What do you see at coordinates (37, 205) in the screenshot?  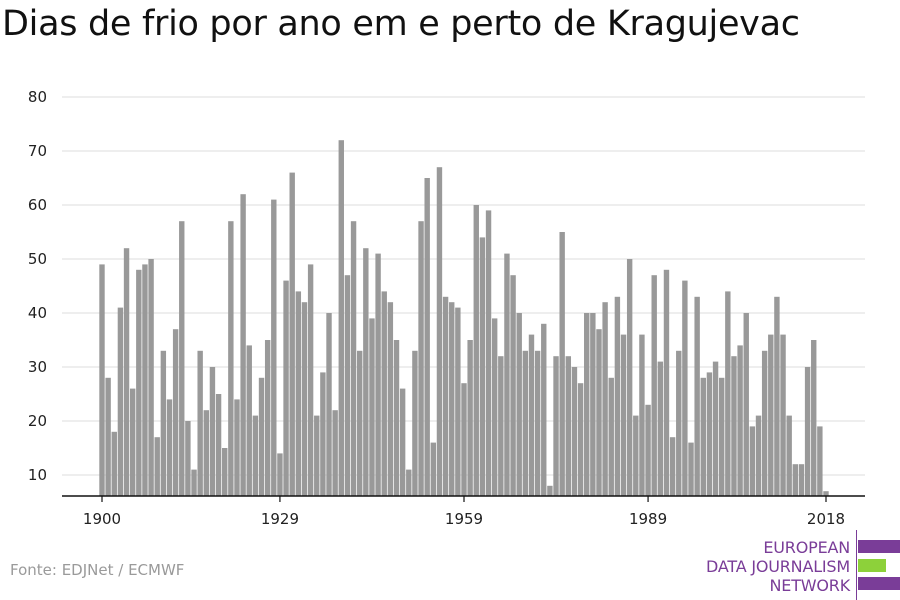 I see `y-tick-label: 60` at bounding box center [37, 205].